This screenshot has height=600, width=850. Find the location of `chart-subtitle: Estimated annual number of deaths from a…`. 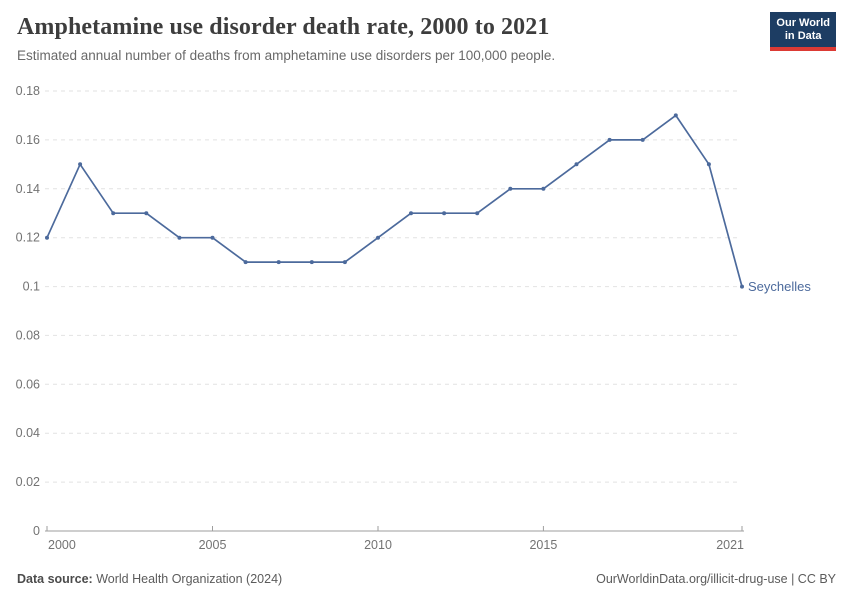

chart-subtitle: Estimated annual number of deaths from a… is located at coordinates (286, 55).